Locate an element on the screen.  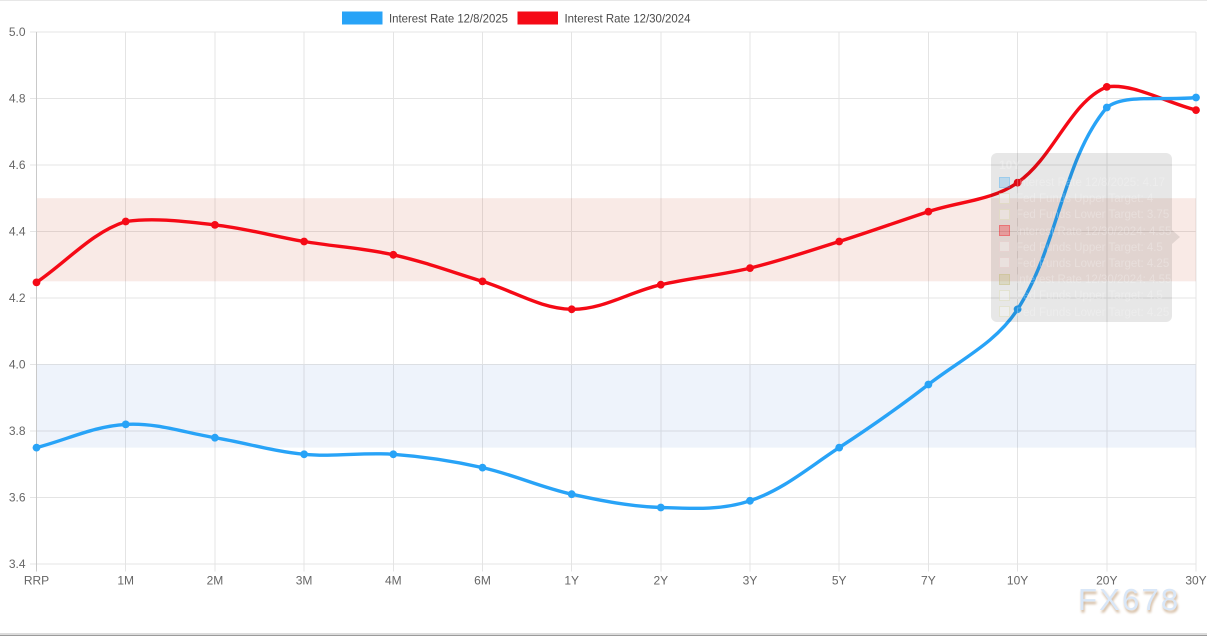
svg-text: 4.2 is located at coordinates (17, 298).